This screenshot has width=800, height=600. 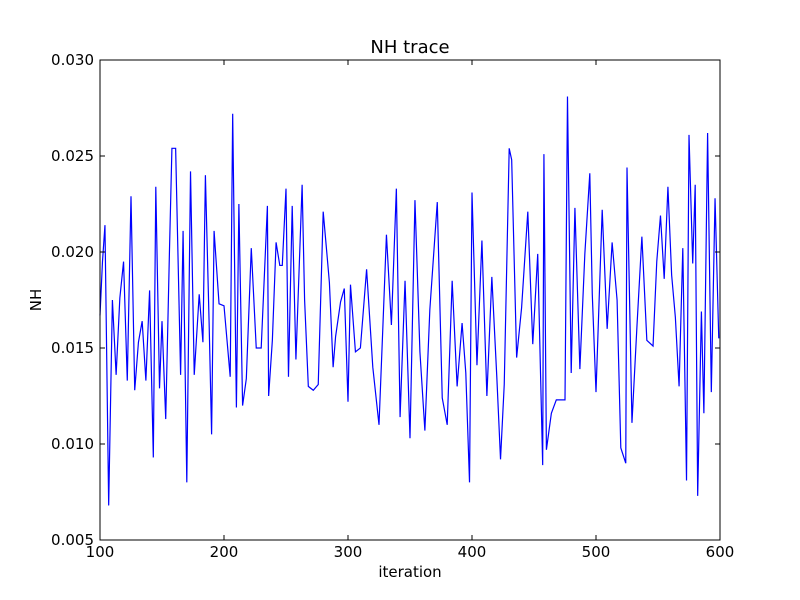 What do you see at coordinates (72, 348) in the screenshot?
I see `y-tick-label: 0.015` at bounding box center [72, 348].